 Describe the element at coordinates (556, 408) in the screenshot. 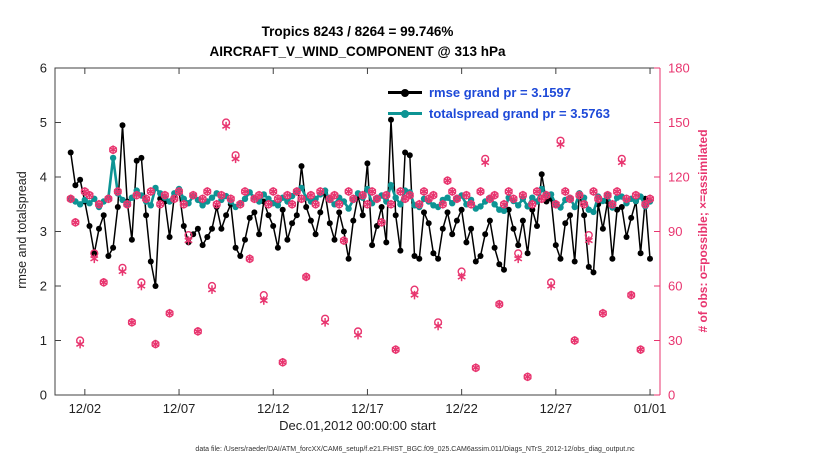

I see `x-tick-label: 12/27` at that location.